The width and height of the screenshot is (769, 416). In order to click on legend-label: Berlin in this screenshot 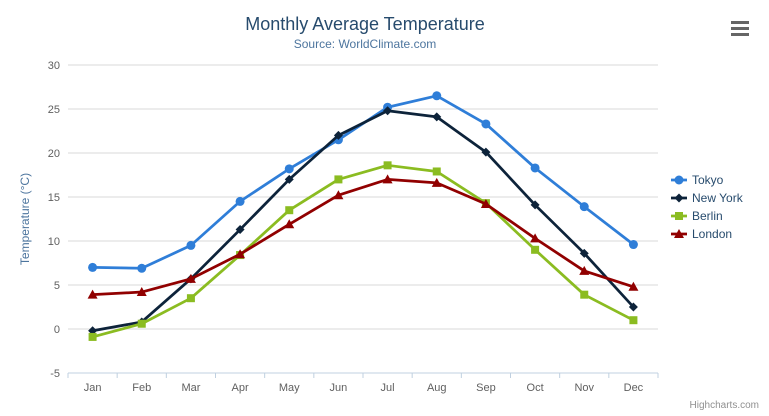, I will do `click(707, 216)`.